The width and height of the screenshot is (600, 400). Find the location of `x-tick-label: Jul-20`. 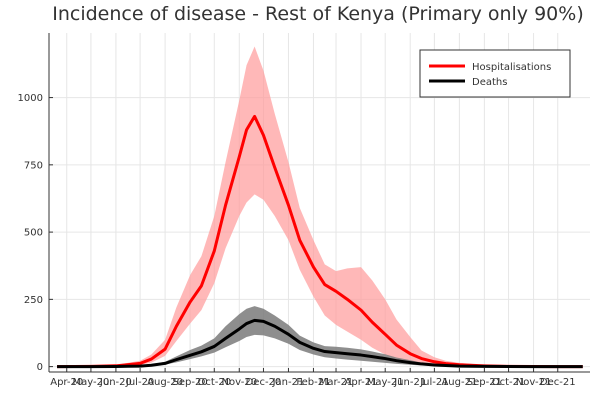

x-tick-label: Jul-20 is located at coordinates (139, 382).